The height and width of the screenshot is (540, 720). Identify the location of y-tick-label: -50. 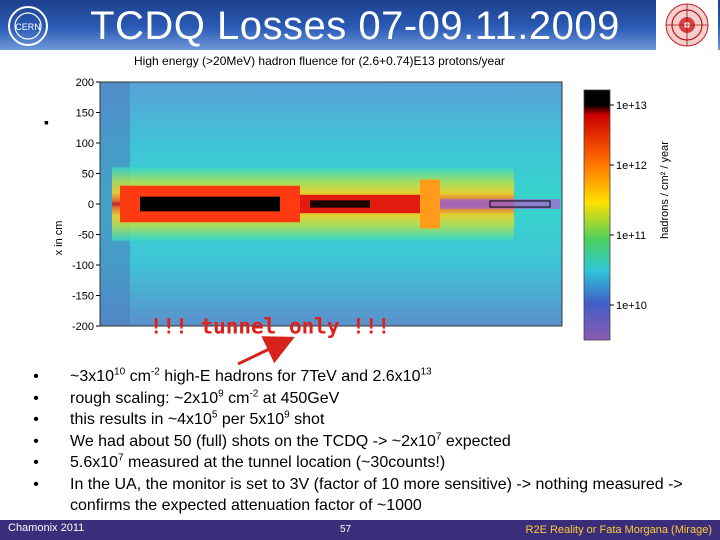
(86, 236).